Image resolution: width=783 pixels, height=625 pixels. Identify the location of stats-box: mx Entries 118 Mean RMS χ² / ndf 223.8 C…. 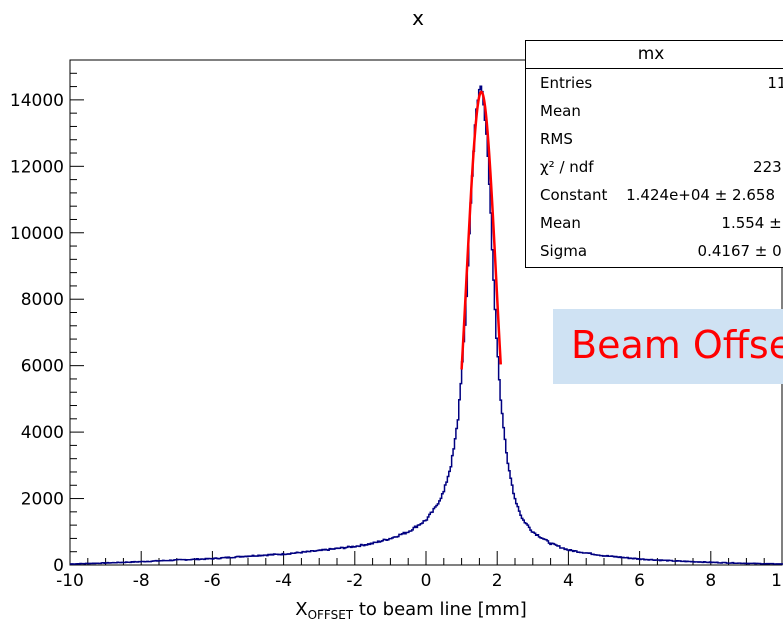
(654, 154).